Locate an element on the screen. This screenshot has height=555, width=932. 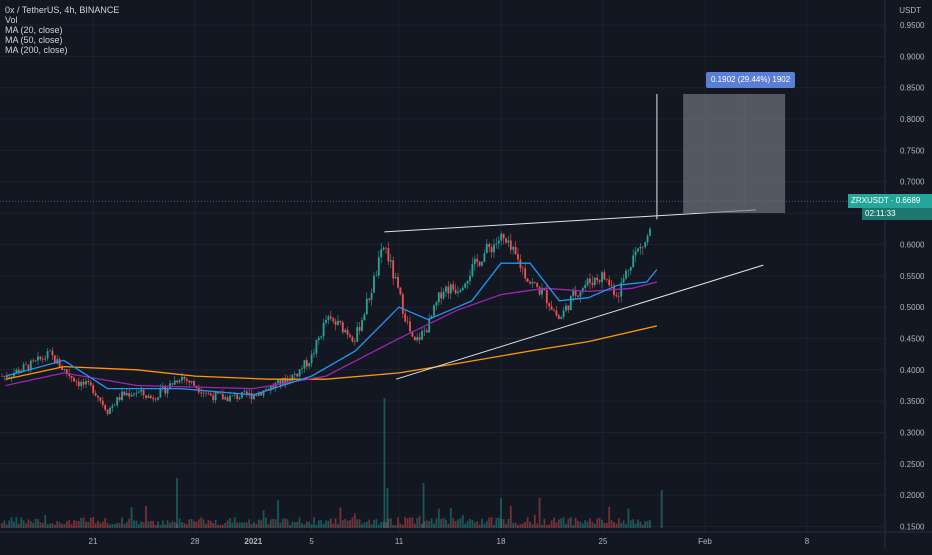
measure-label: 0.1902 (29.44%) 1902 is located at coordinates (751, 80).